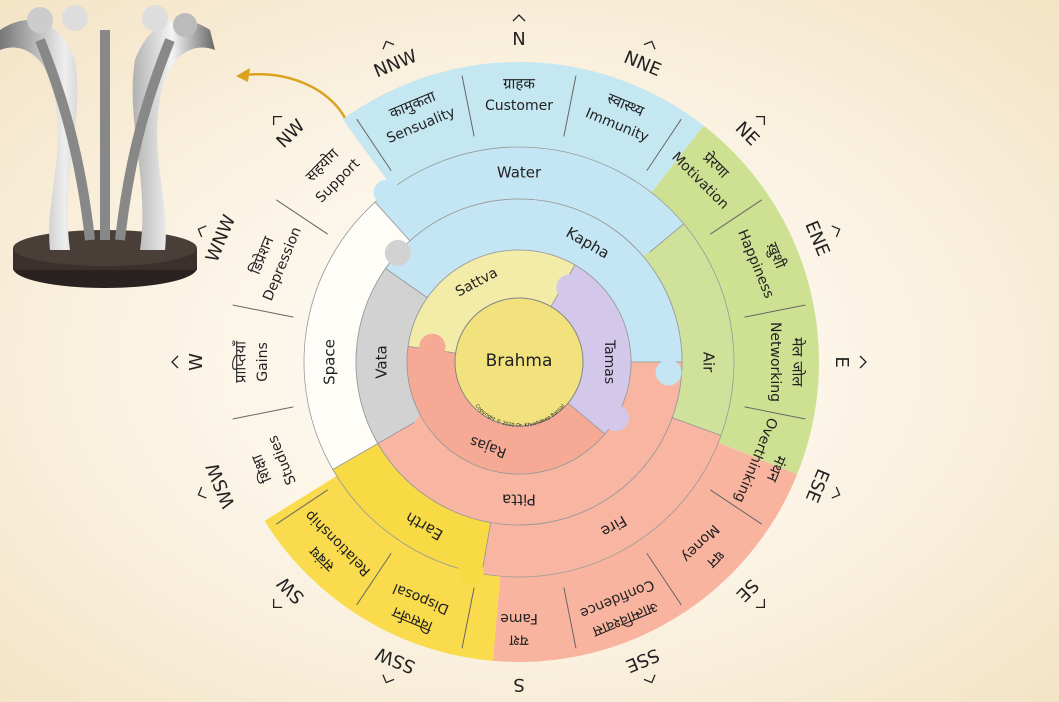 Image resolution: width=1059 pixels, height=702 pixels. What do you see at coordinates (709, 362) in the screenshot?
I see `element-label-air: Air` at bounding box center [709, 362].